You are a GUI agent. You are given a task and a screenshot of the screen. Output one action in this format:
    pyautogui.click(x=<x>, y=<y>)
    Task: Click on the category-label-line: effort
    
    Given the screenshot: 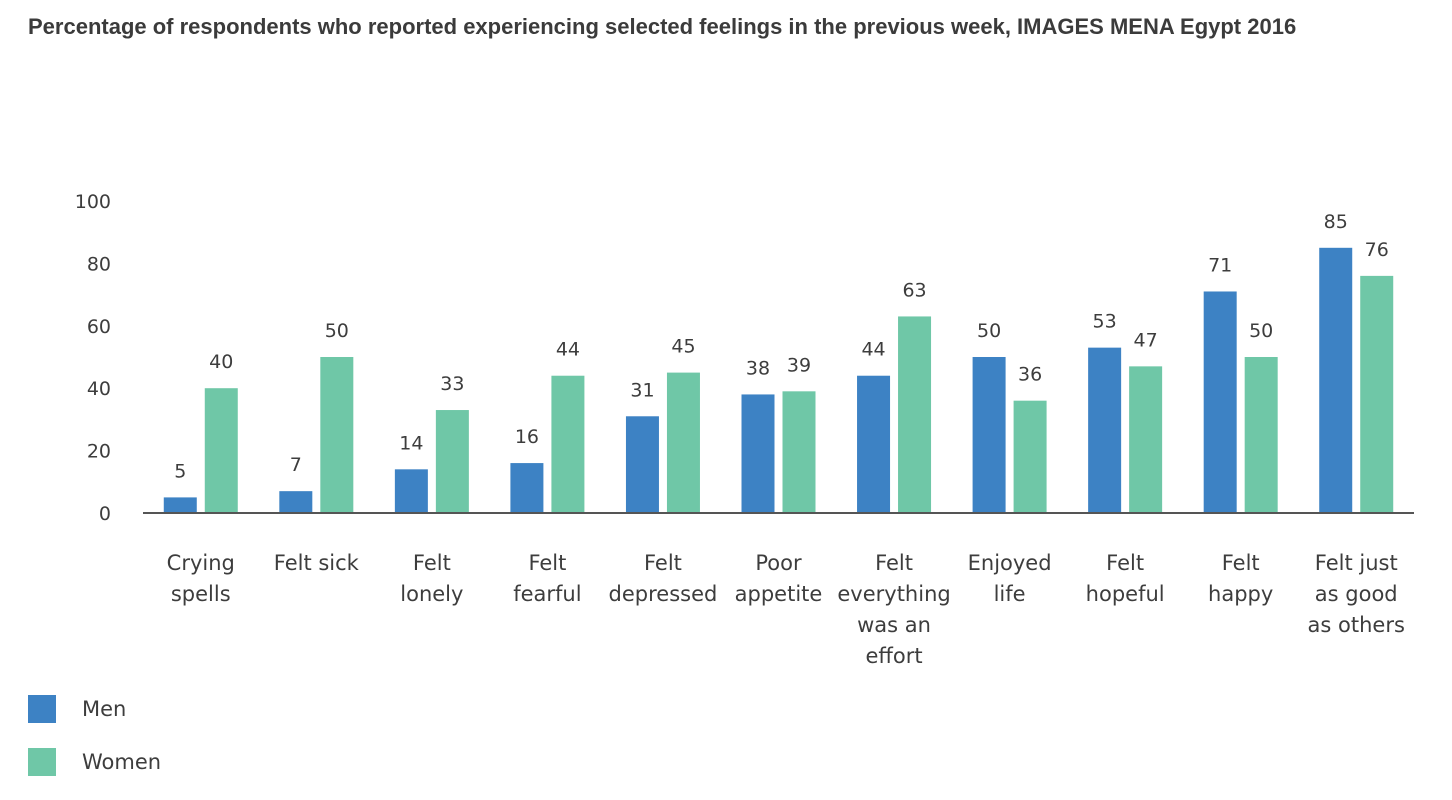 What is the action you would take?
    pyautogui.click(x=893, y=656)
    